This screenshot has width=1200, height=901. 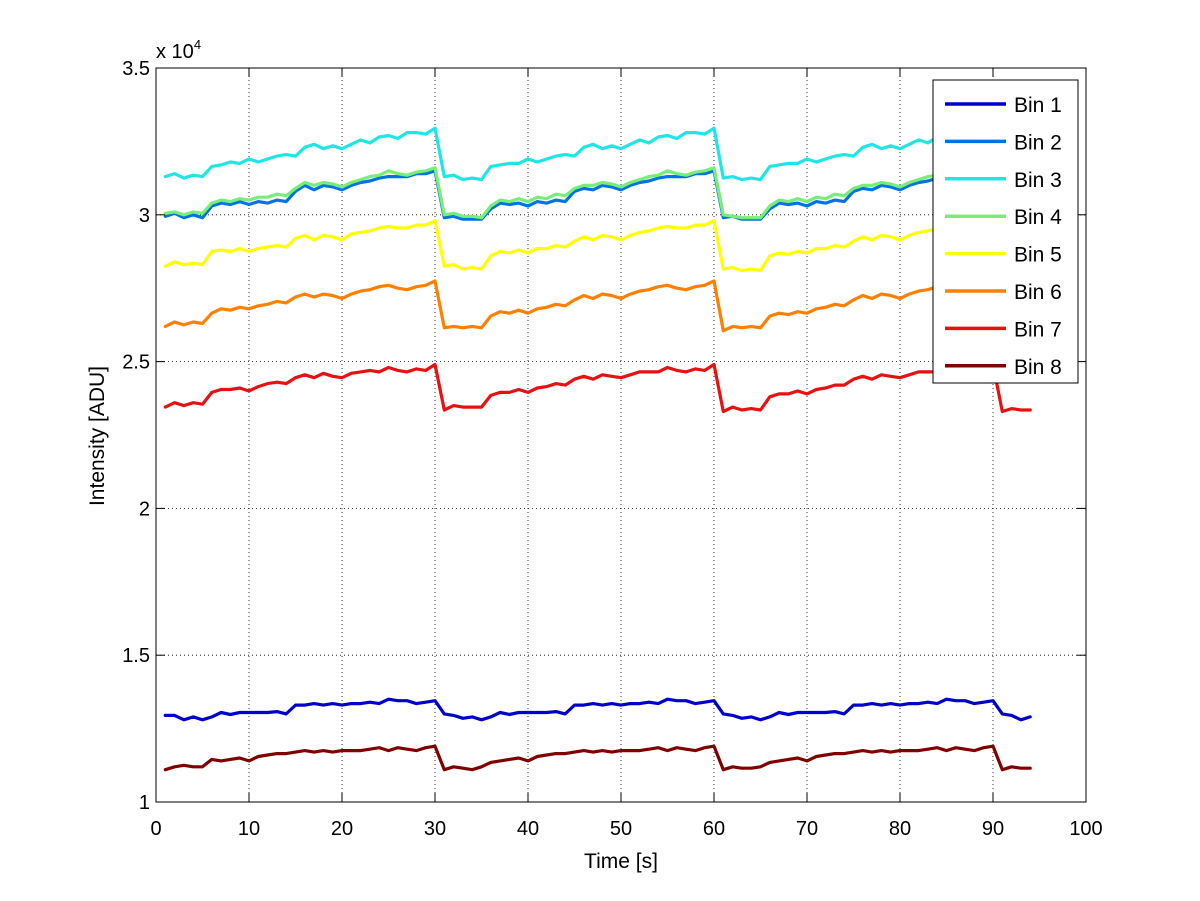 What do you see at coordinates (1038, 217) in the screenshot?
I see `legend-label: Bin 4` at bounding box center [1038, 217].